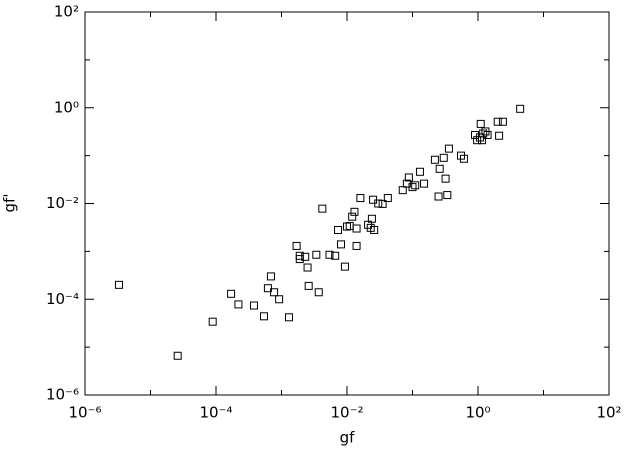 Image resolution: width=624 pixels, height=450 pixels. Describe the element at coordinates (348, 438) in the screenshot. I see `x-axis-label: gf` at that location.